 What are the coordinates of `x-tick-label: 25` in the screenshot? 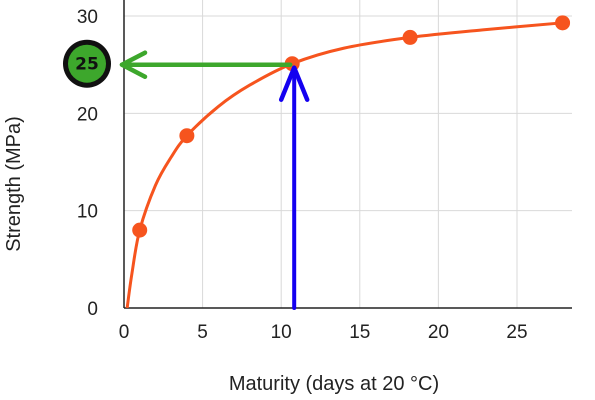 It's located at (516, 332).